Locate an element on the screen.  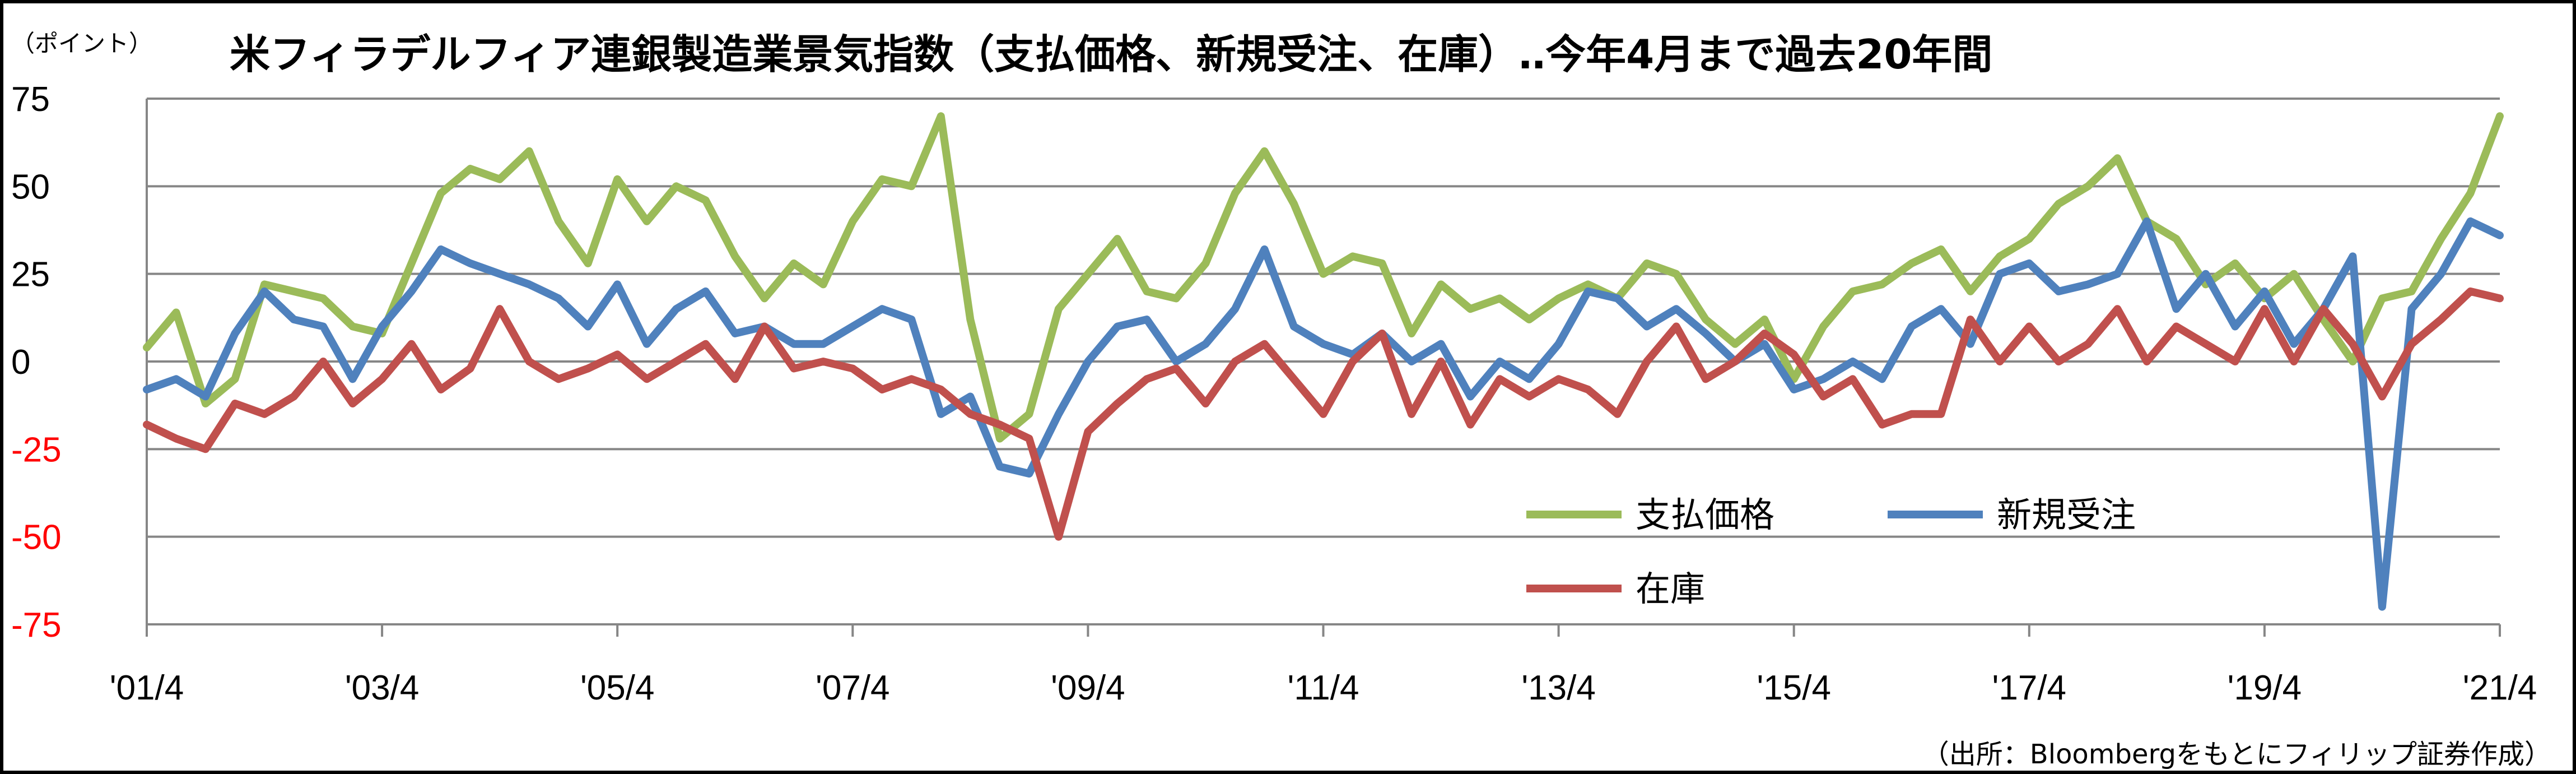
x-tick-label: '17/4 is located at coordinates (2029, 688).